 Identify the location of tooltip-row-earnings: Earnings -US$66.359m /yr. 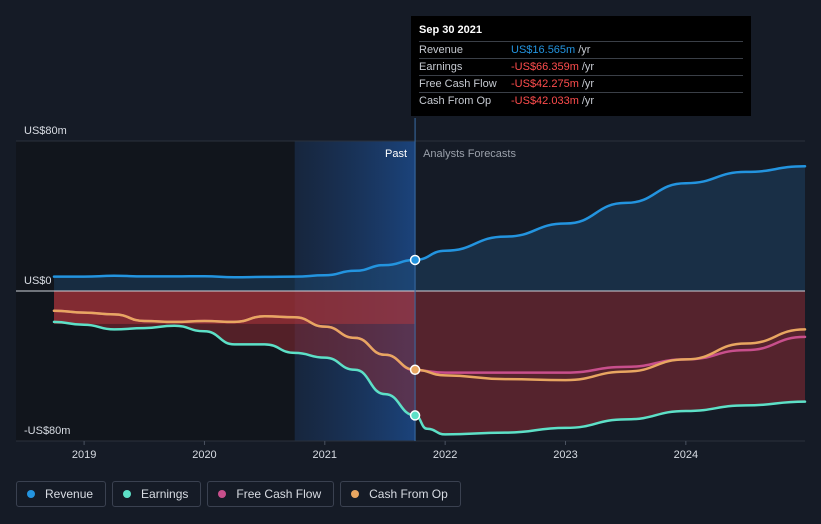
(581, 66).